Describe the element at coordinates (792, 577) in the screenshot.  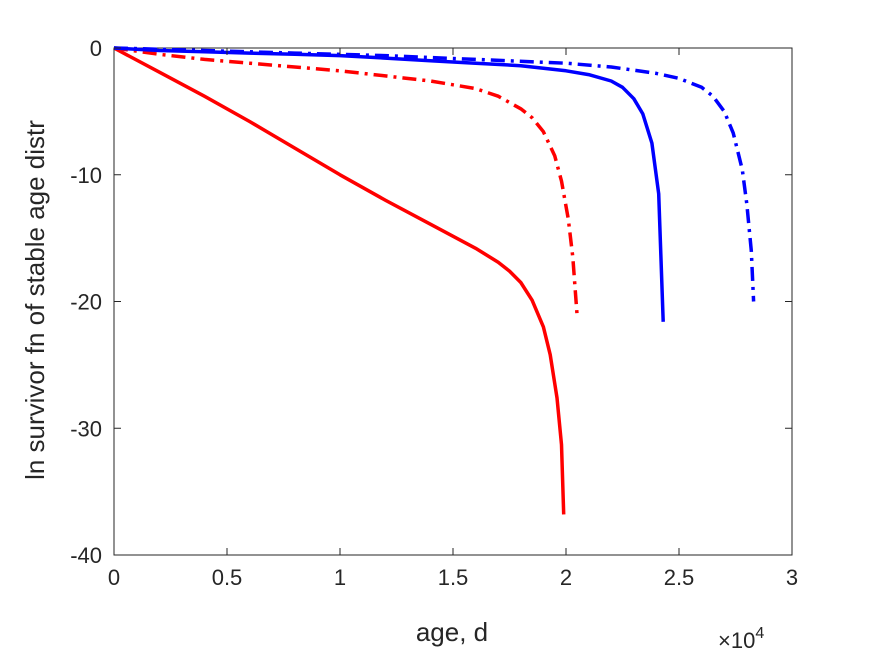
I see `x-tick-label: 3` at that location.